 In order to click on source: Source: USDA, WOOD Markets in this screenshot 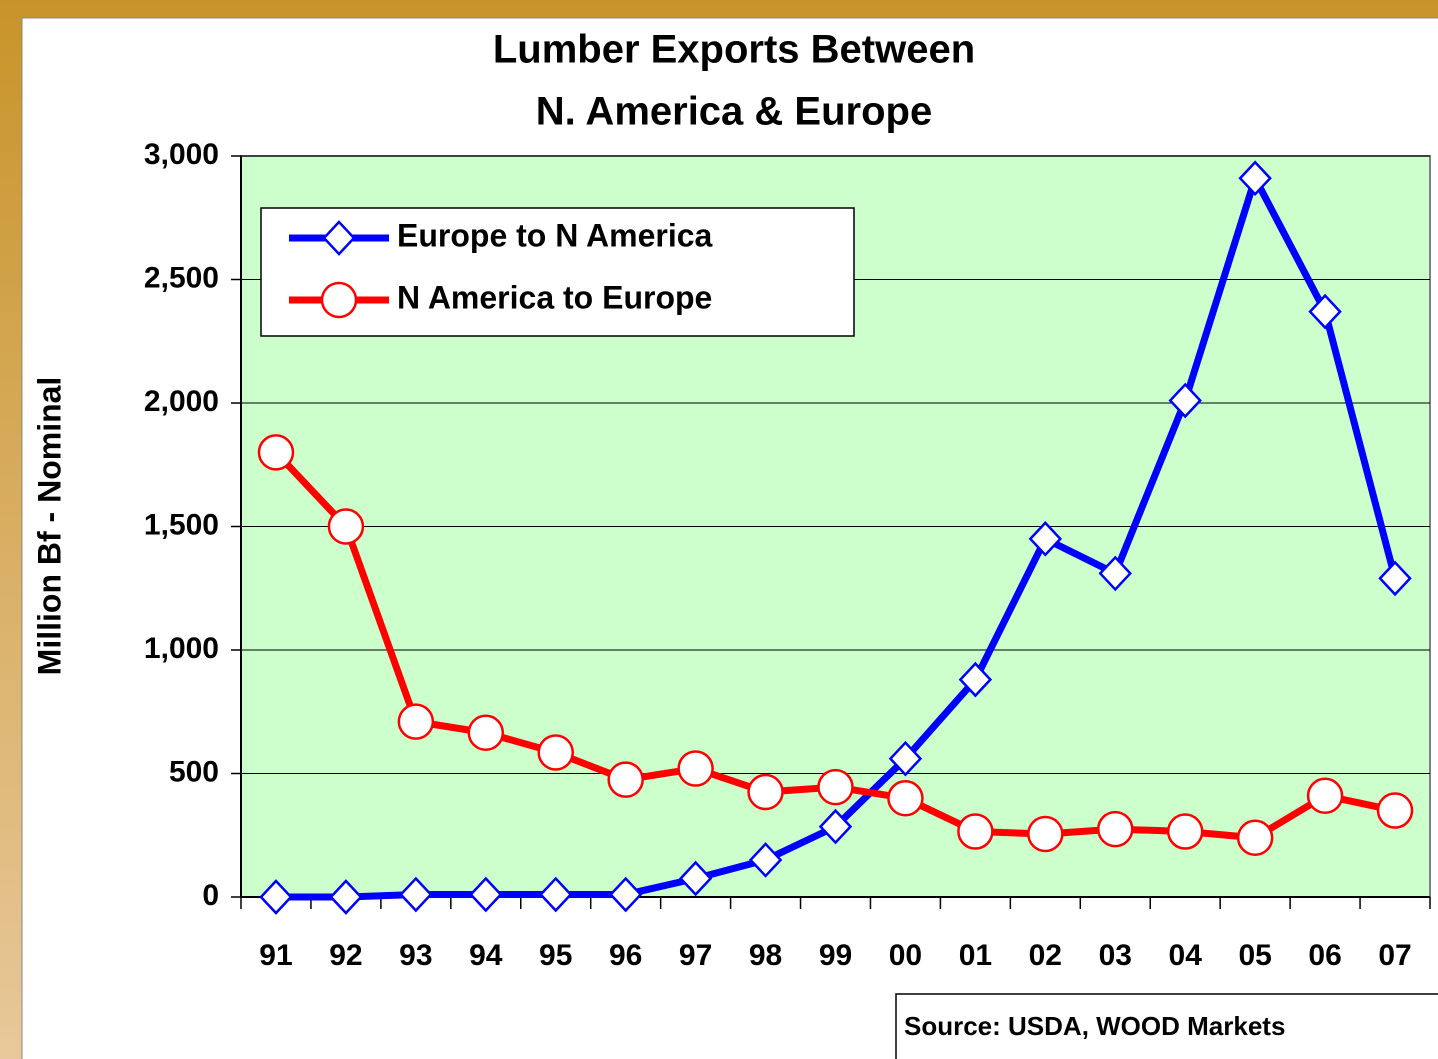, I will do `click(1094, 1026)`.